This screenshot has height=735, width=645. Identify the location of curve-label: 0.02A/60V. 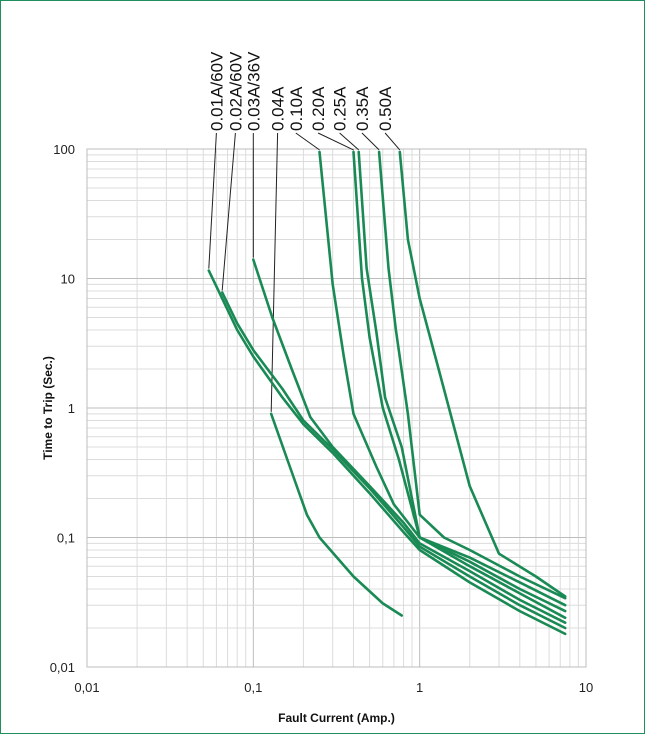
(235, 91).